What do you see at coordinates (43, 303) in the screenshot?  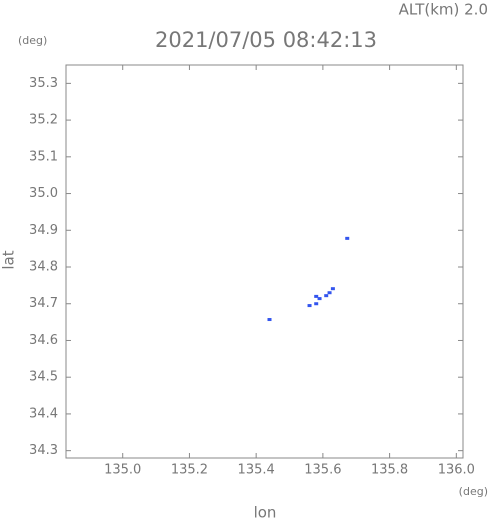 I see `y-tick-label: 34.7` at bounding box center [43, 303].